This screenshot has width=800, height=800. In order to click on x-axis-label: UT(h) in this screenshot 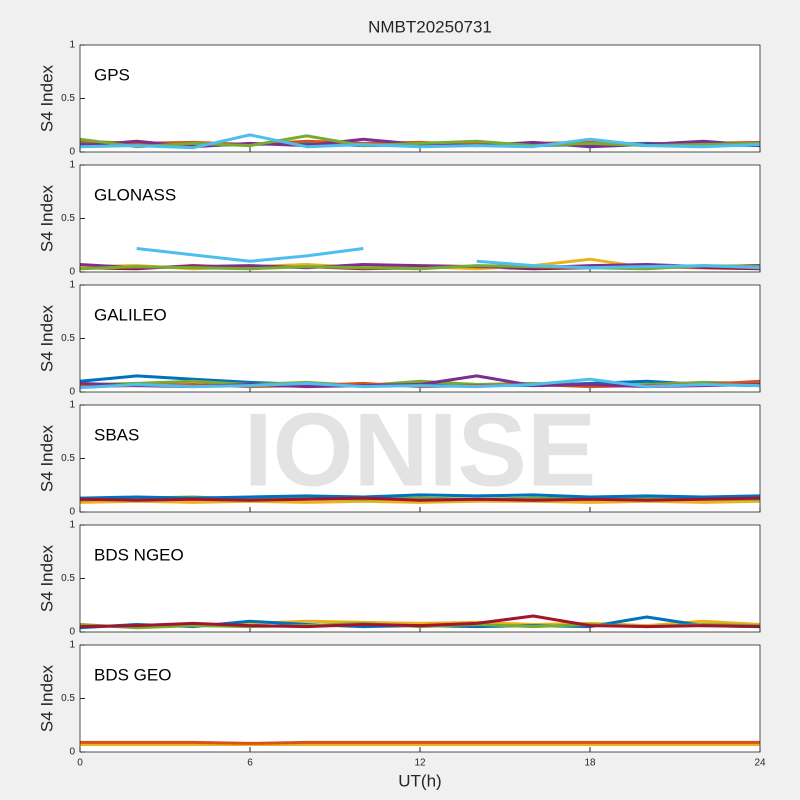, I will do `click(419, 780)`.